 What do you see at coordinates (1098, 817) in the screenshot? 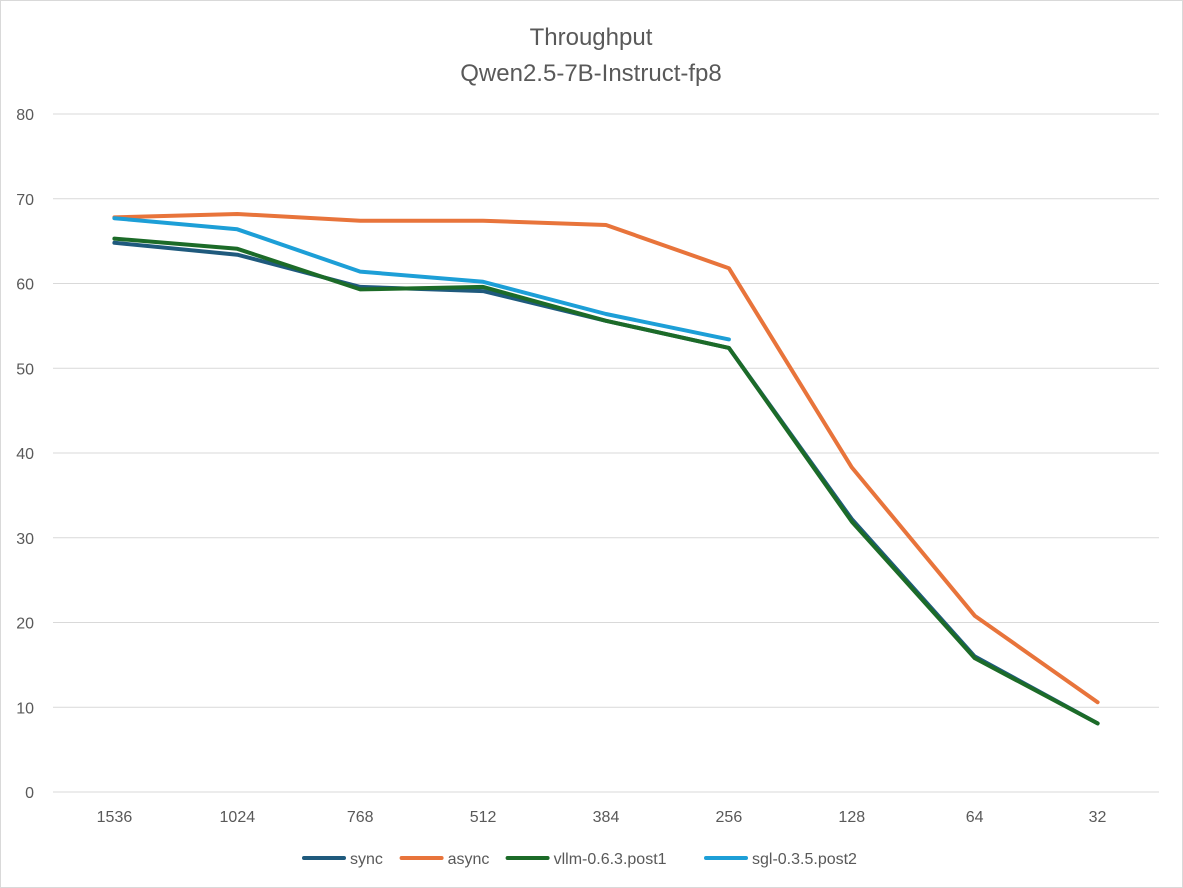
I see `x-tick-label: 32` at bounding box center [1098, 817].